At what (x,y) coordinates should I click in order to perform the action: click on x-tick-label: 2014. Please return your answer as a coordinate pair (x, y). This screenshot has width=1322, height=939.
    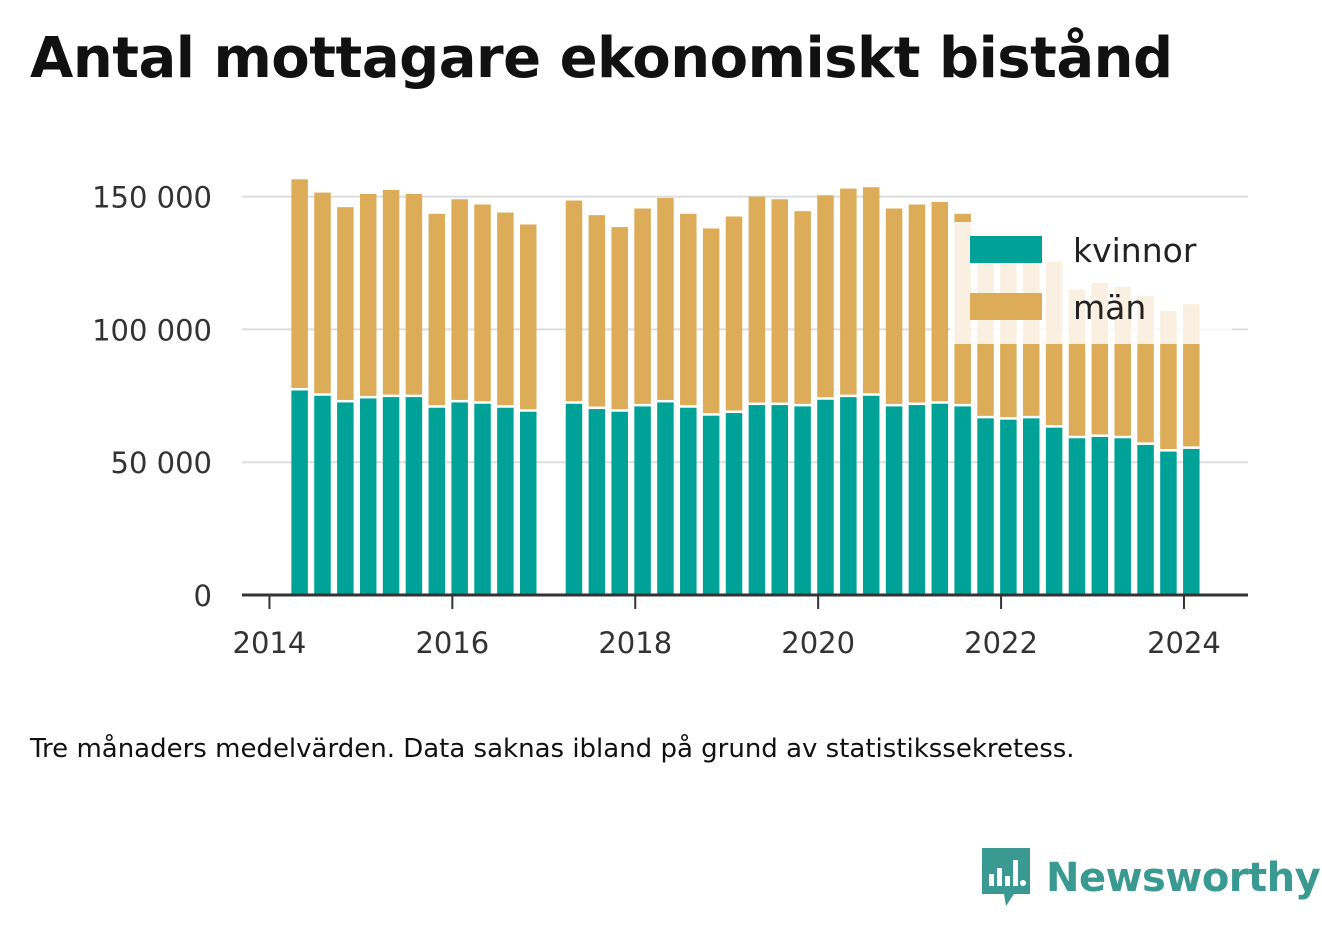
    Looking at the image, I should click on (270, 643).